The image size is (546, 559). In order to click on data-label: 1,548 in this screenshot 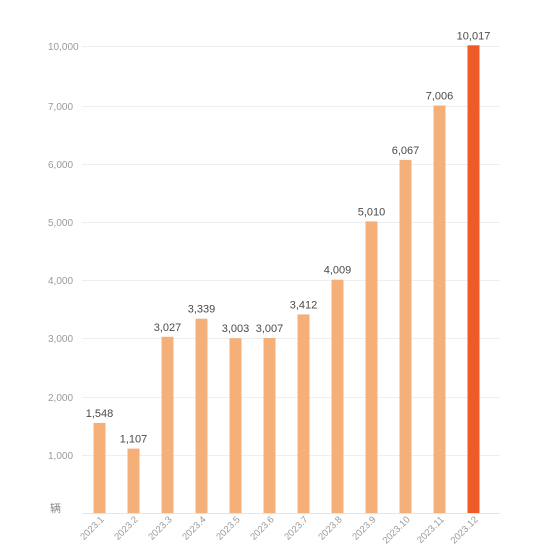, I will do `click(100, 414)`.